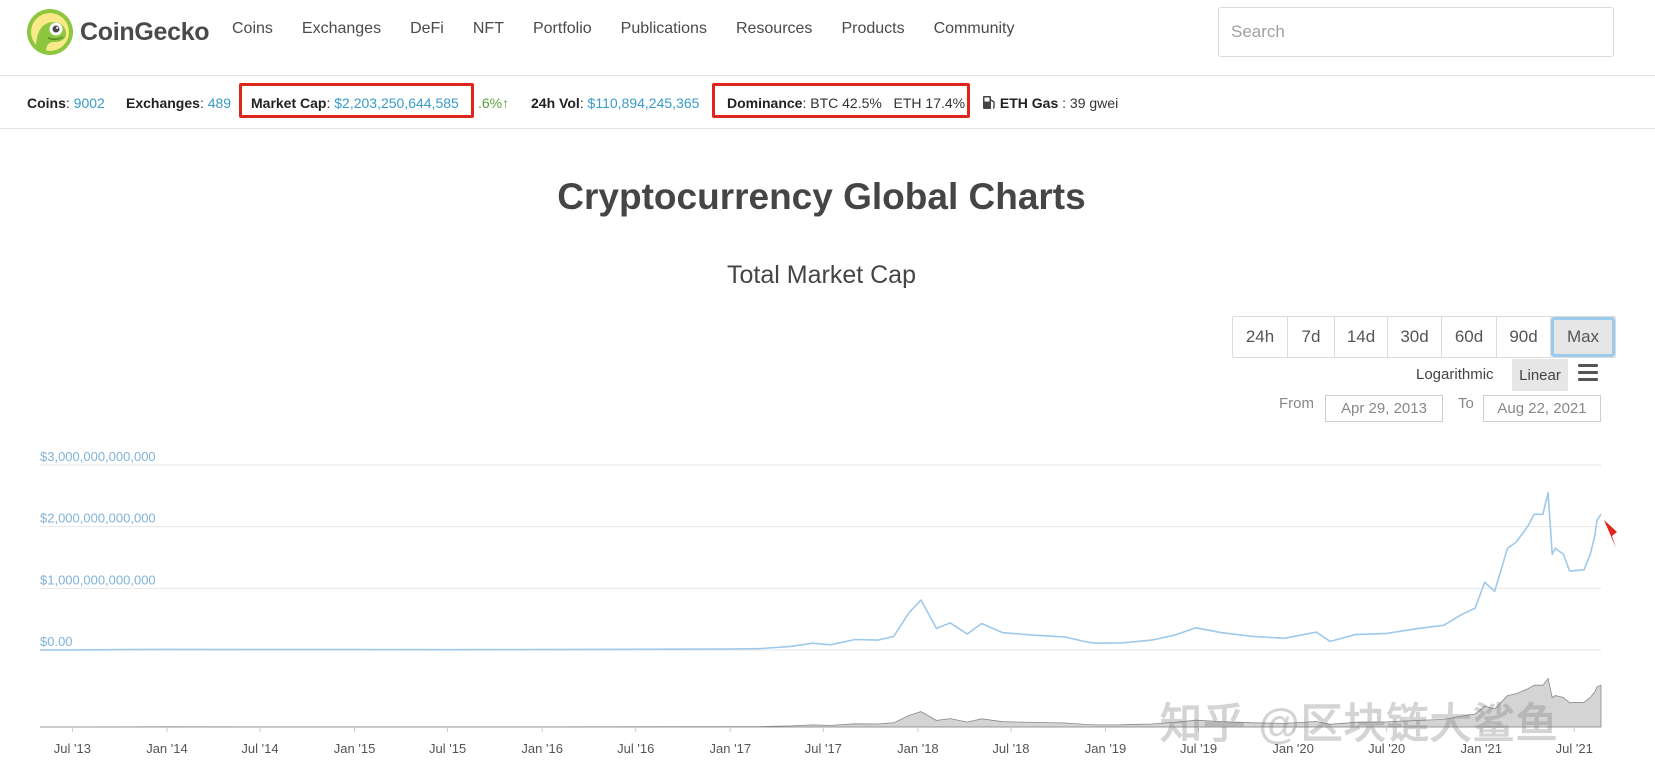 This screenshot has width=1655, height=783. I want to click on stat-dominance-label: Dominance, so click(765, 103).